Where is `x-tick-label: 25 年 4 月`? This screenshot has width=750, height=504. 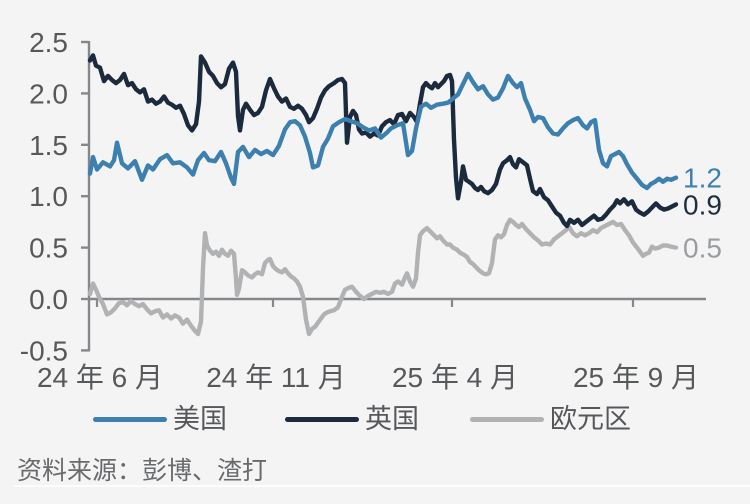 x-tick-label: 25 年 4 月 is located at coordinates (455, 377).